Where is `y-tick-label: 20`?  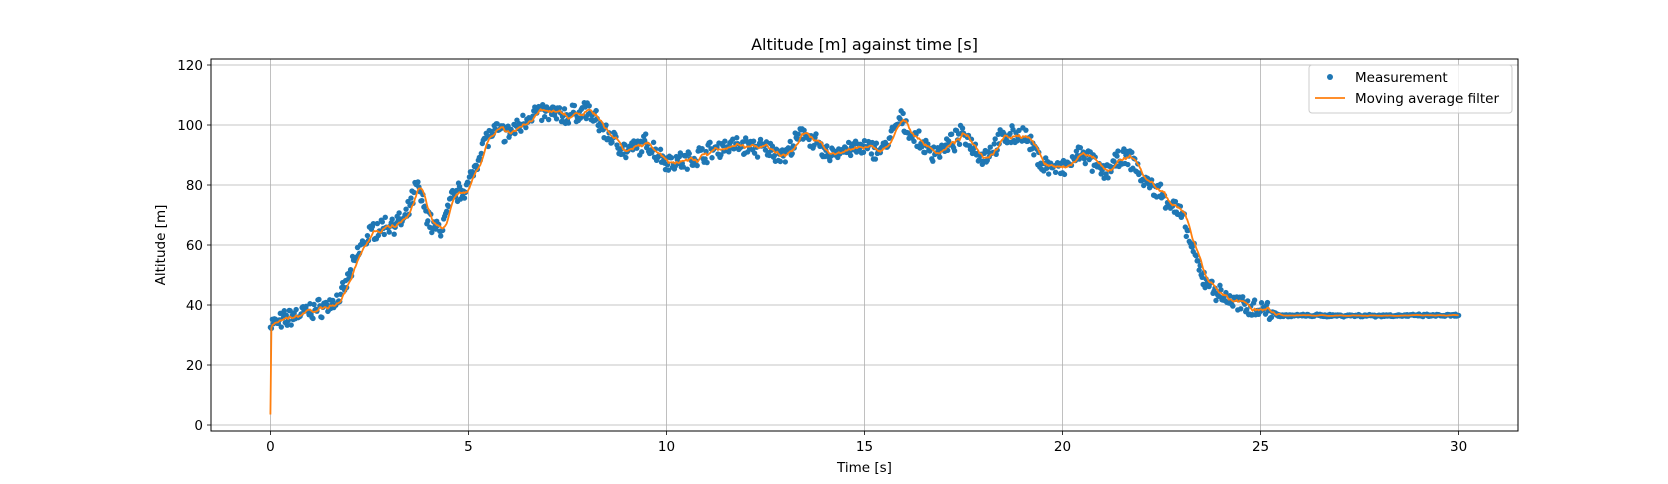 y-tick-label: 20 is located at coordinates (194, 366).